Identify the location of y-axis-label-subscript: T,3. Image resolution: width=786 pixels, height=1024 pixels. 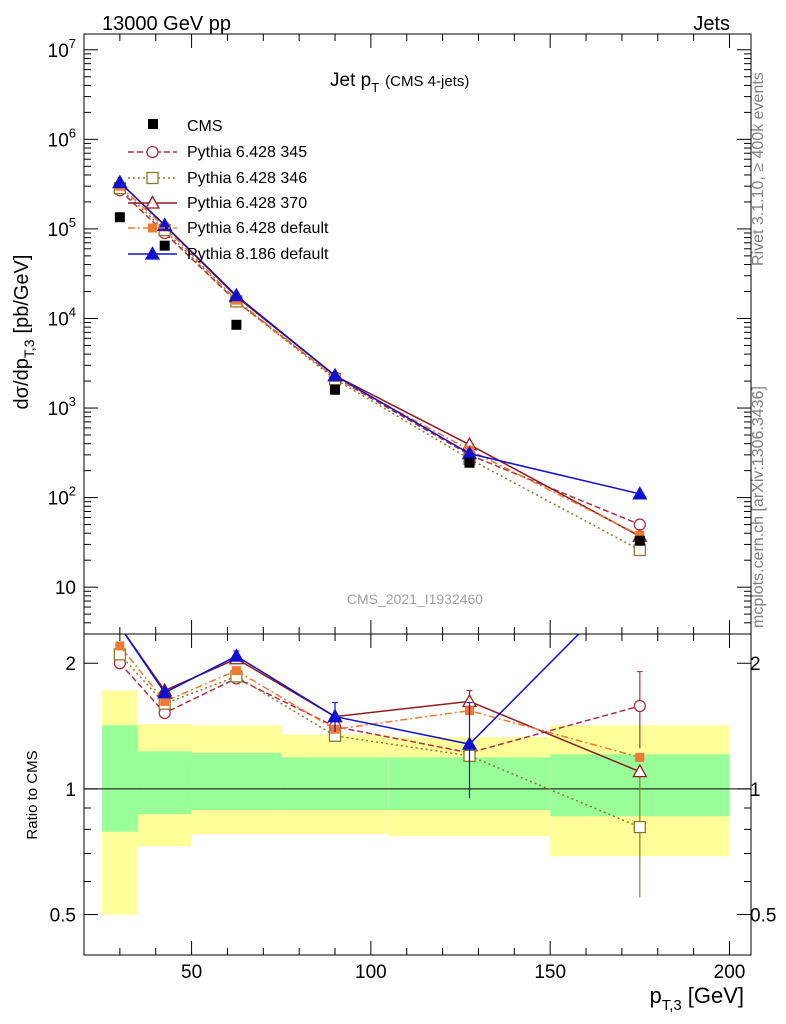
(29, 348).